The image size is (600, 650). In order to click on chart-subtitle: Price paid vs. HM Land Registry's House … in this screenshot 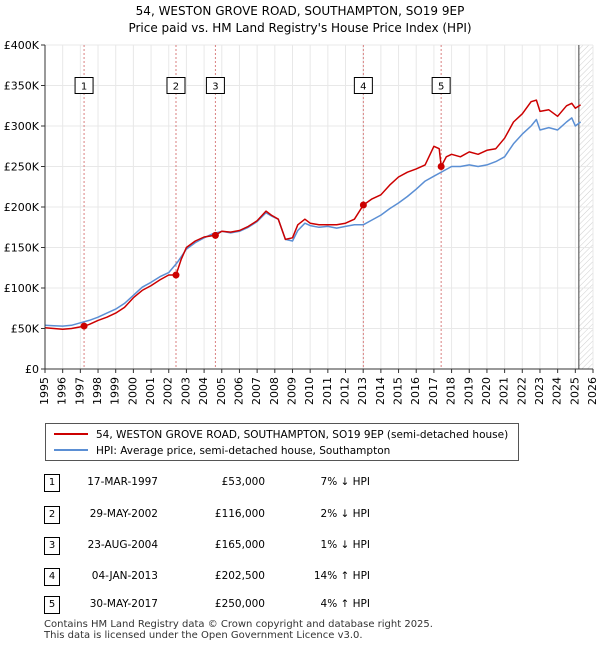, I will do `click(299, 28)`.